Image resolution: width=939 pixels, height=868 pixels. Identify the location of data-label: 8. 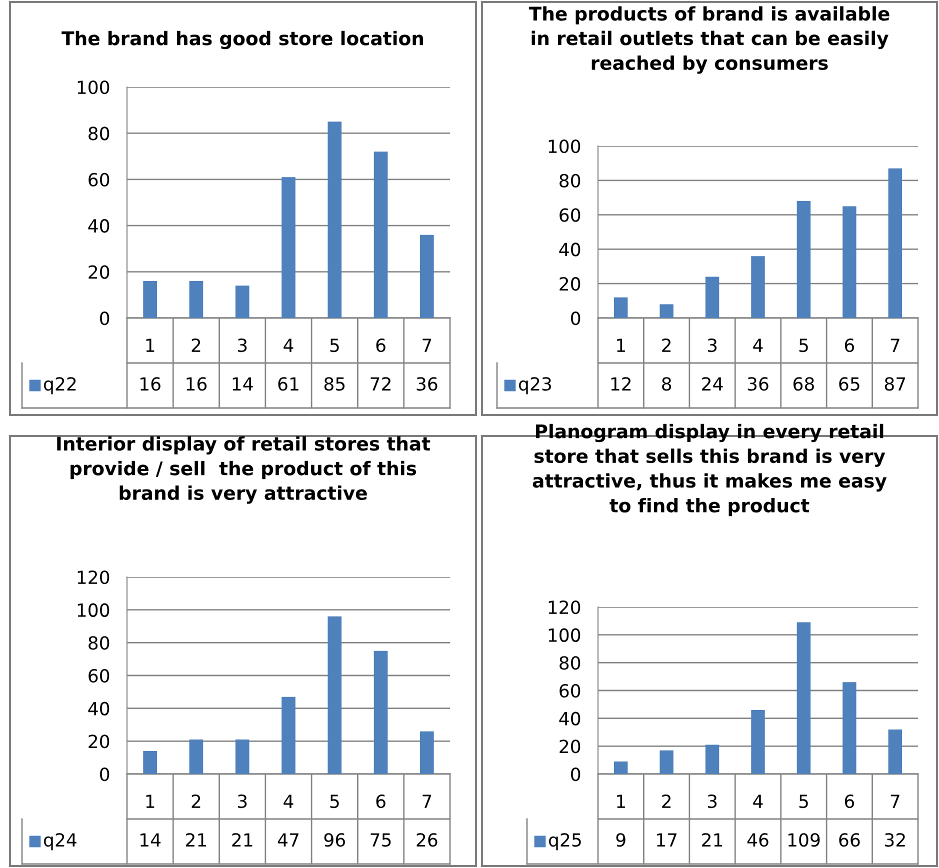
(667, 384).